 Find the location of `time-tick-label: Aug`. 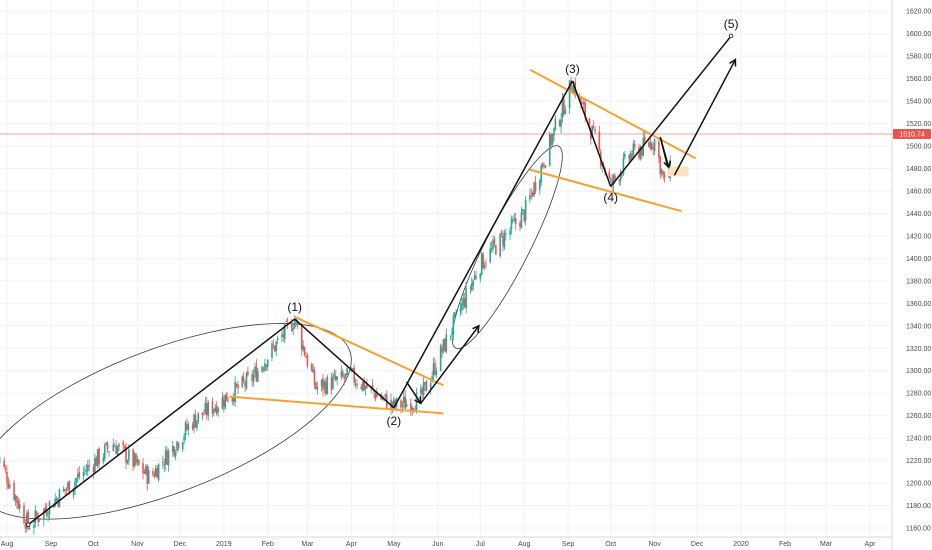

time-tick-label: Aug is located at coordinates (7, 544).